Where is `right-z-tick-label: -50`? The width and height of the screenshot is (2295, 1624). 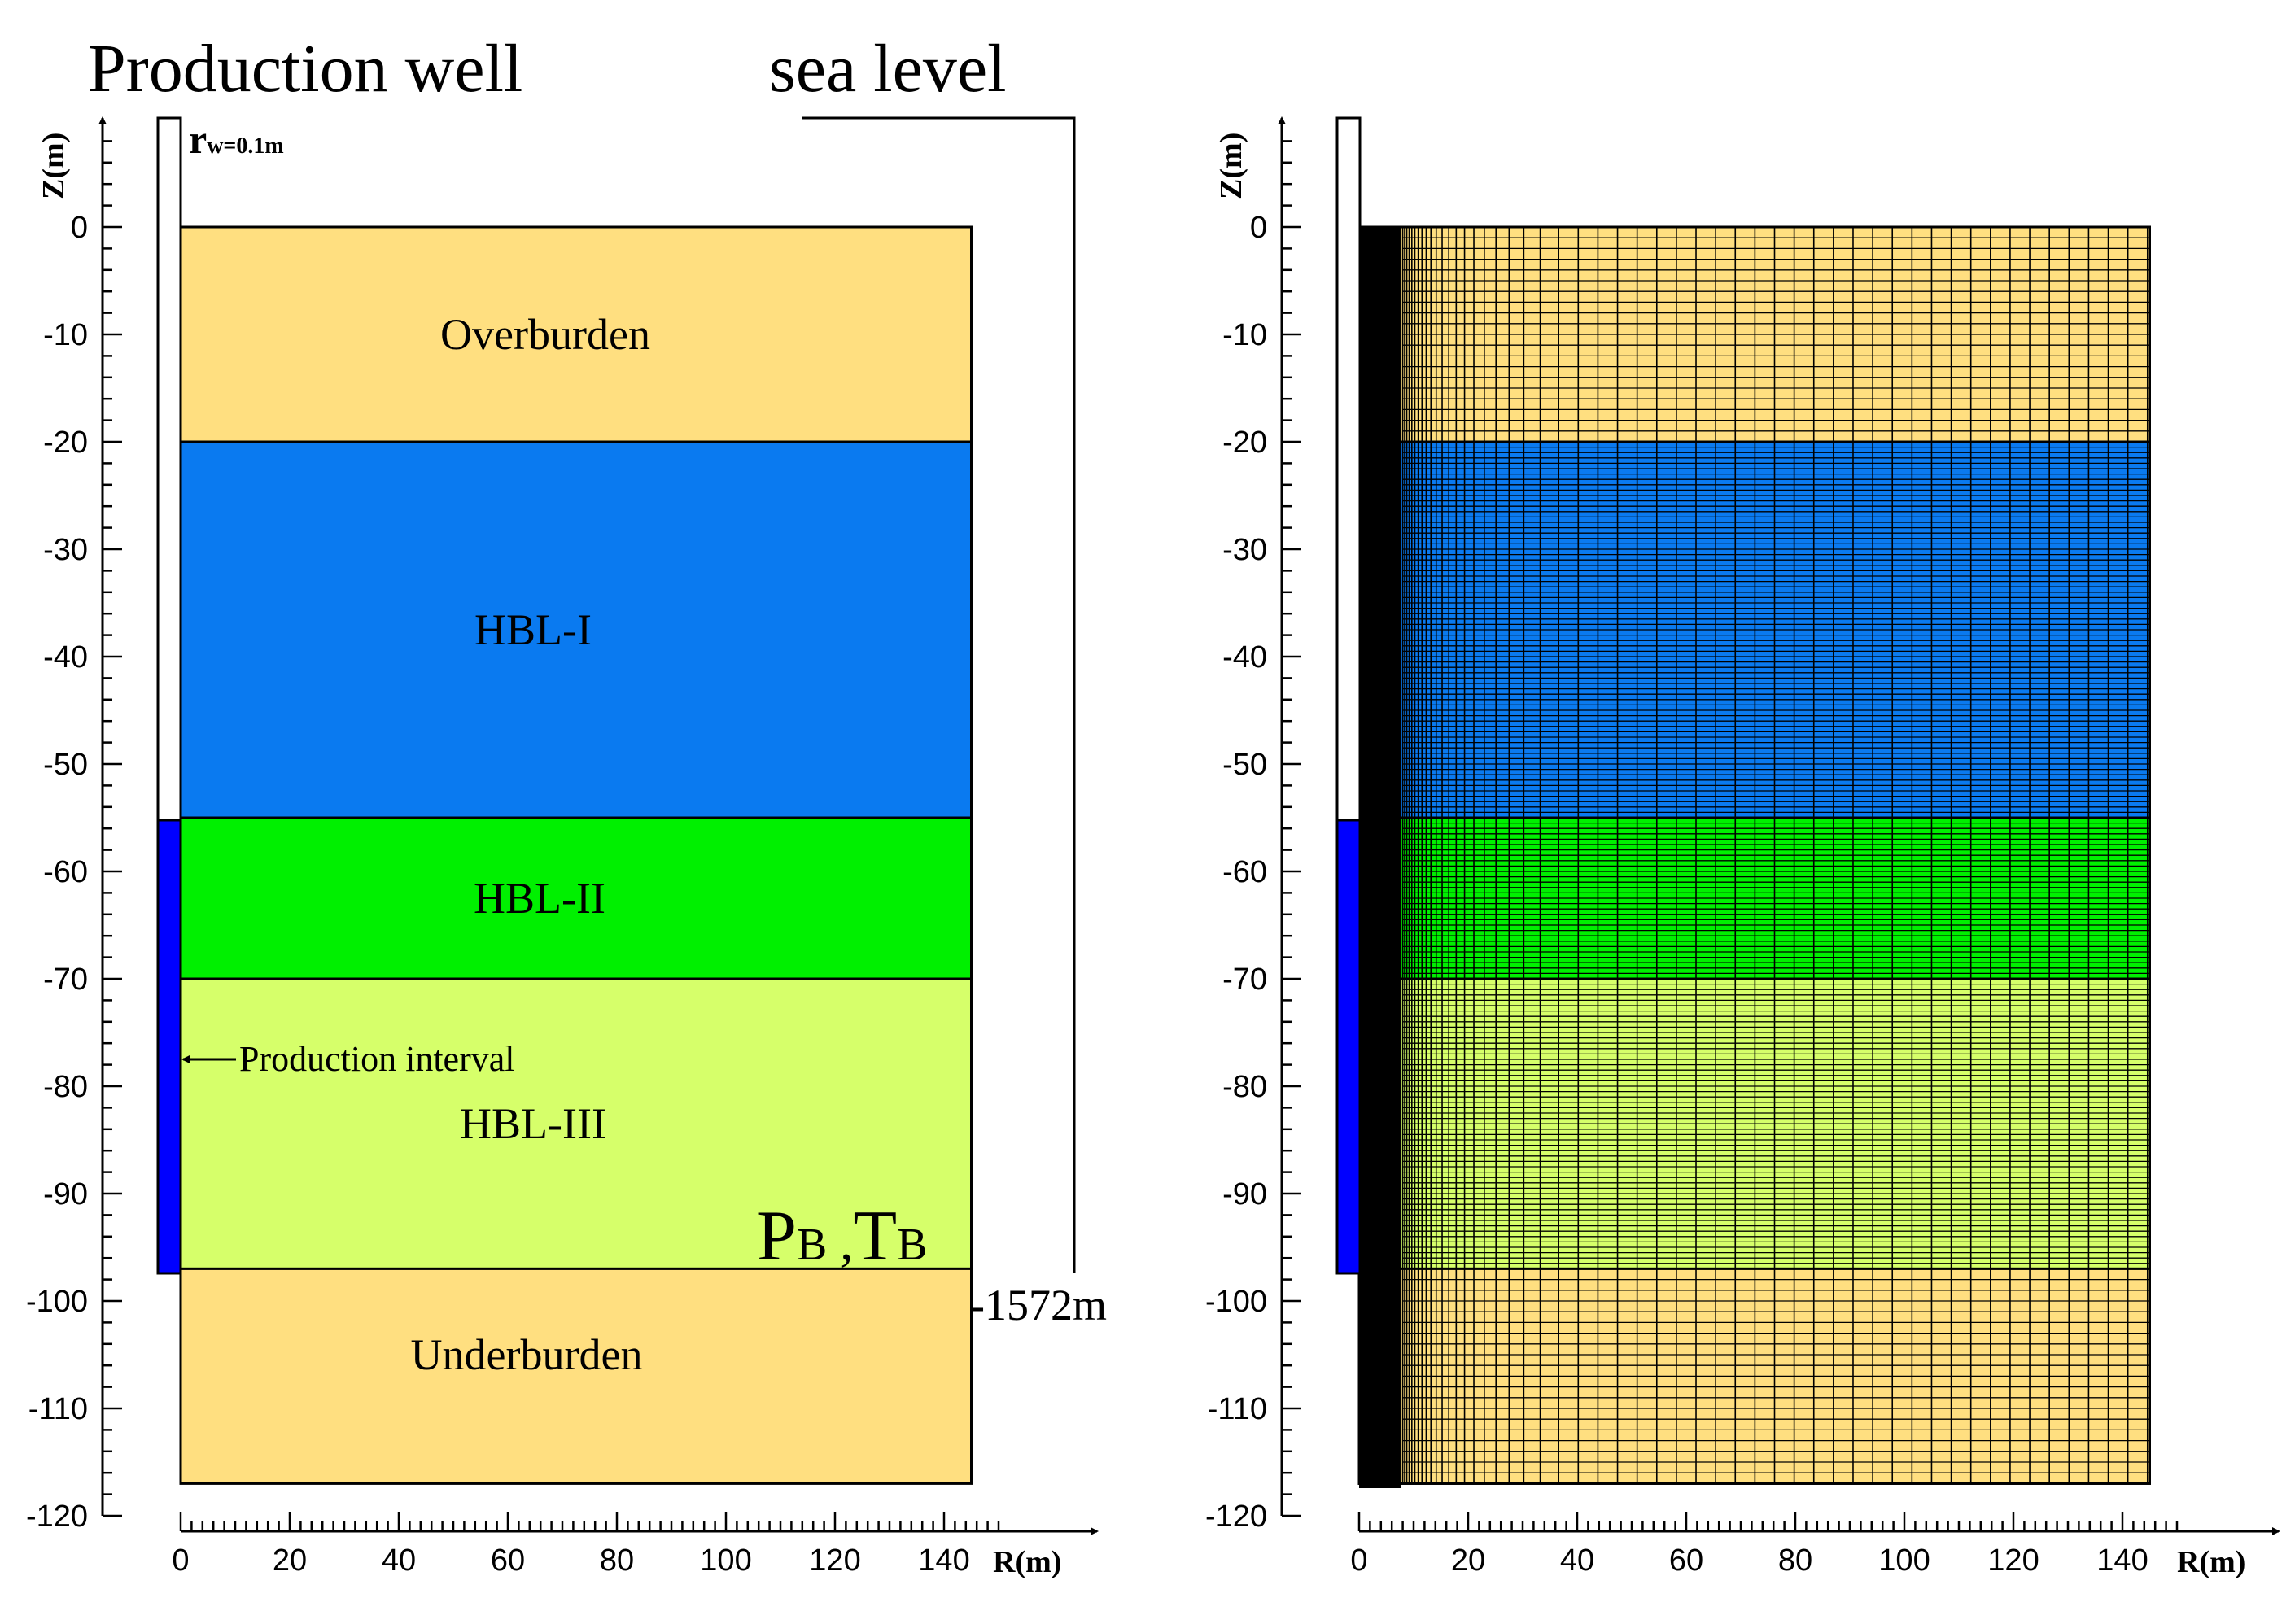
right-z-tick-label: -50 is located at coordinates (1244, 765).